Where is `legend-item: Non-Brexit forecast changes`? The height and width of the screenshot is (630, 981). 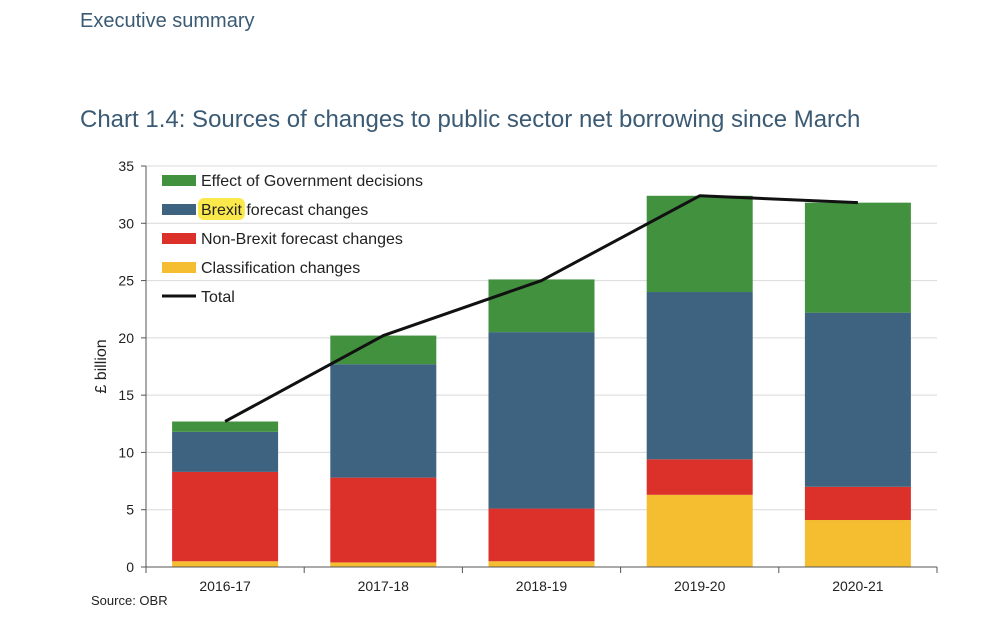 legend-item: Non-Brexit forecast changes is located at coordinates (282, 239).